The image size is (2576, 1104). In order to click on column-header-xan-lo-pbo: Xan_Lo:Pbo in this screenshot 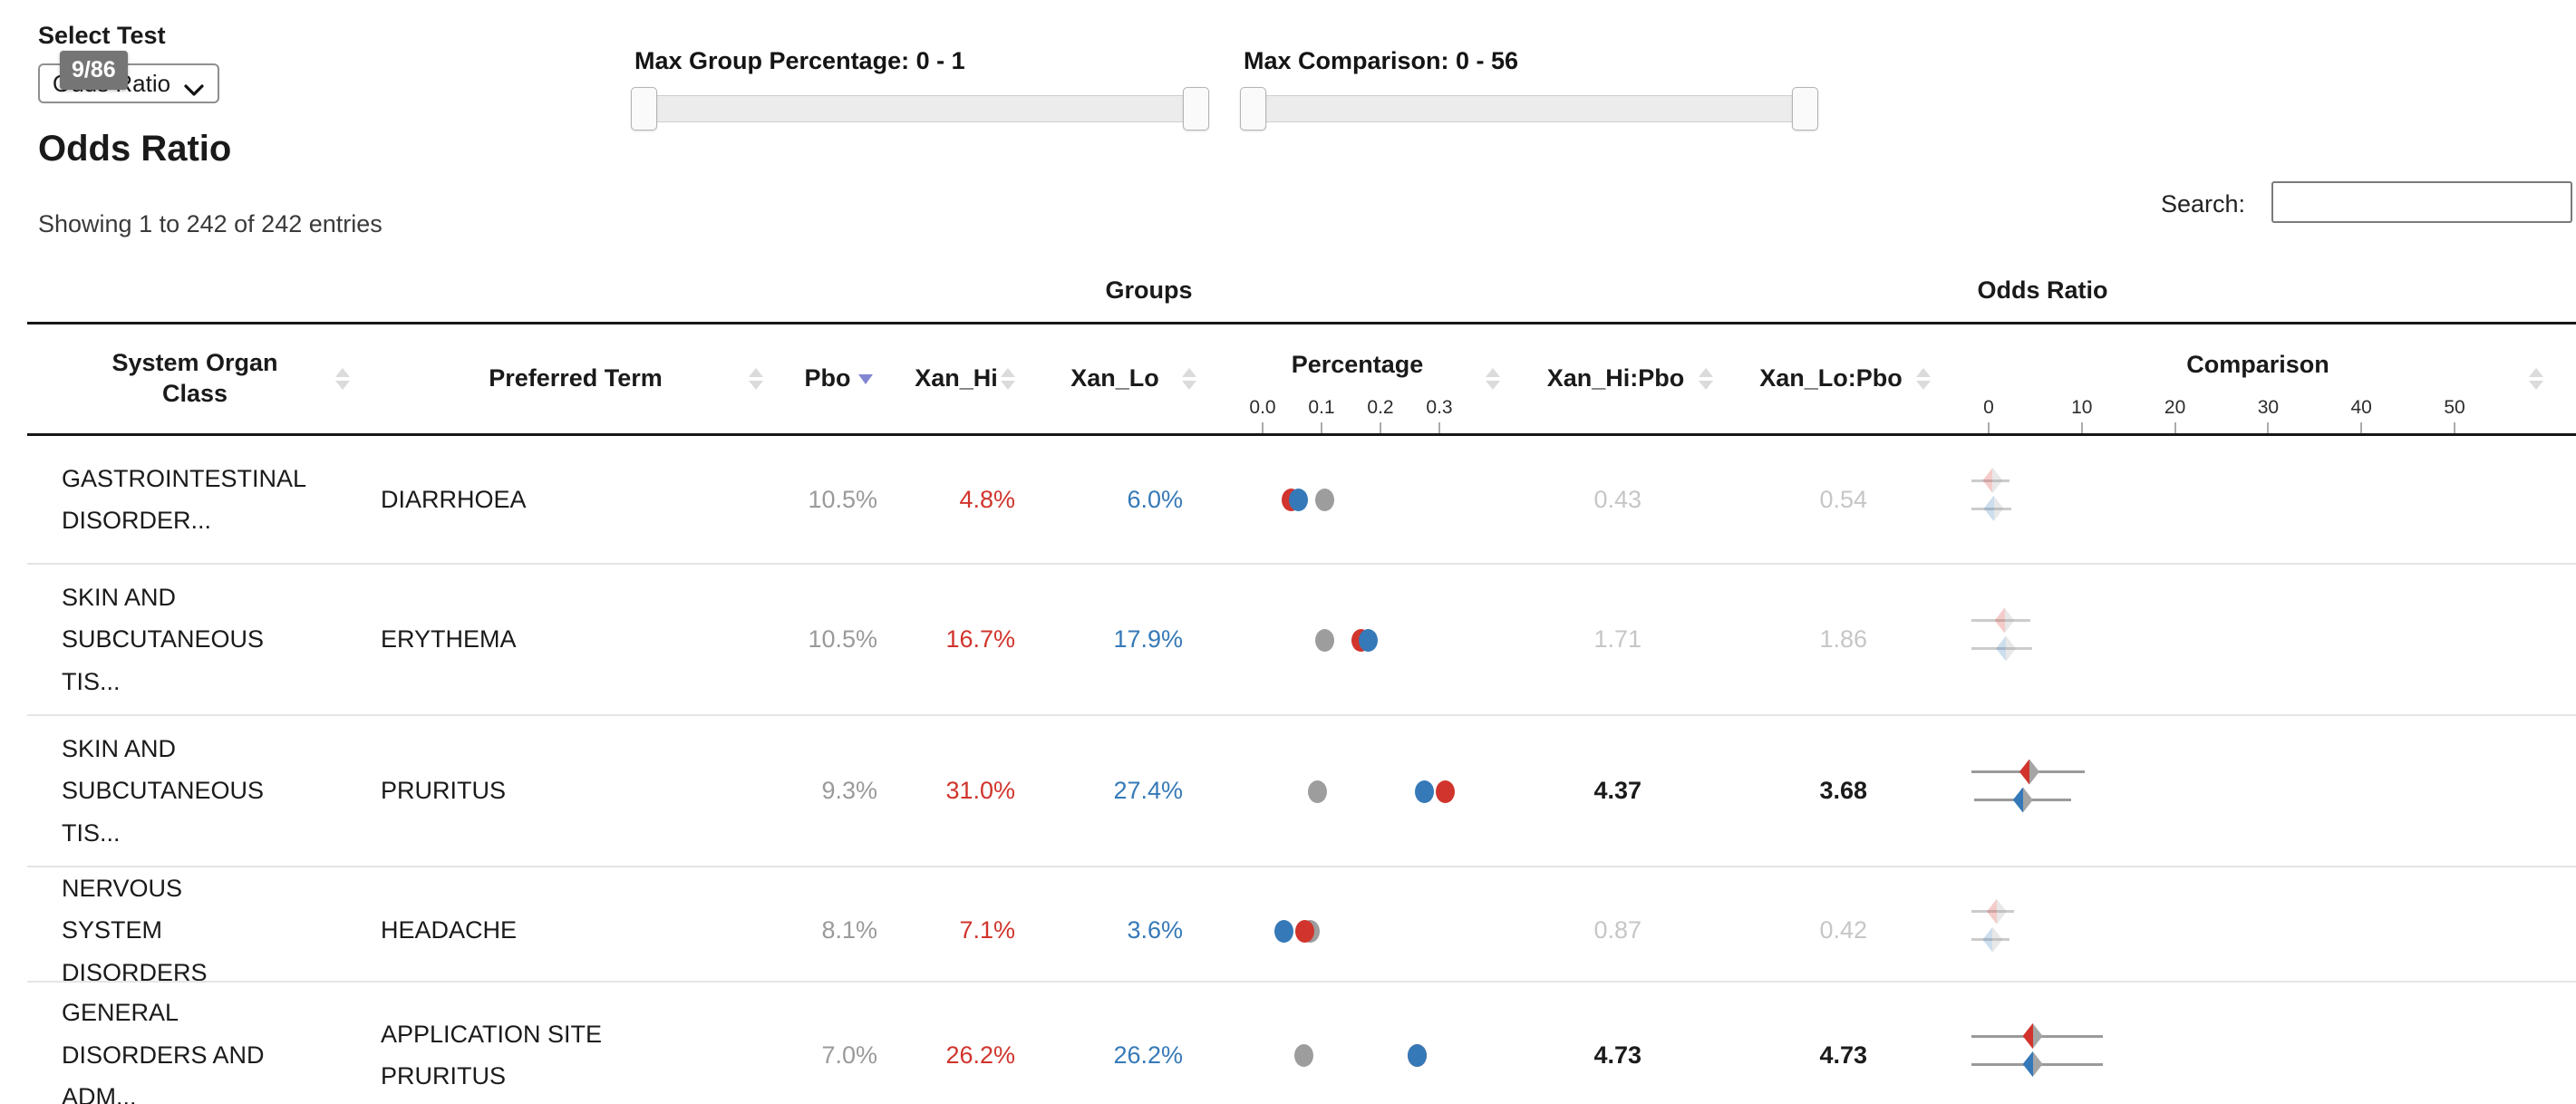, I will do `click(1831, 378)`.